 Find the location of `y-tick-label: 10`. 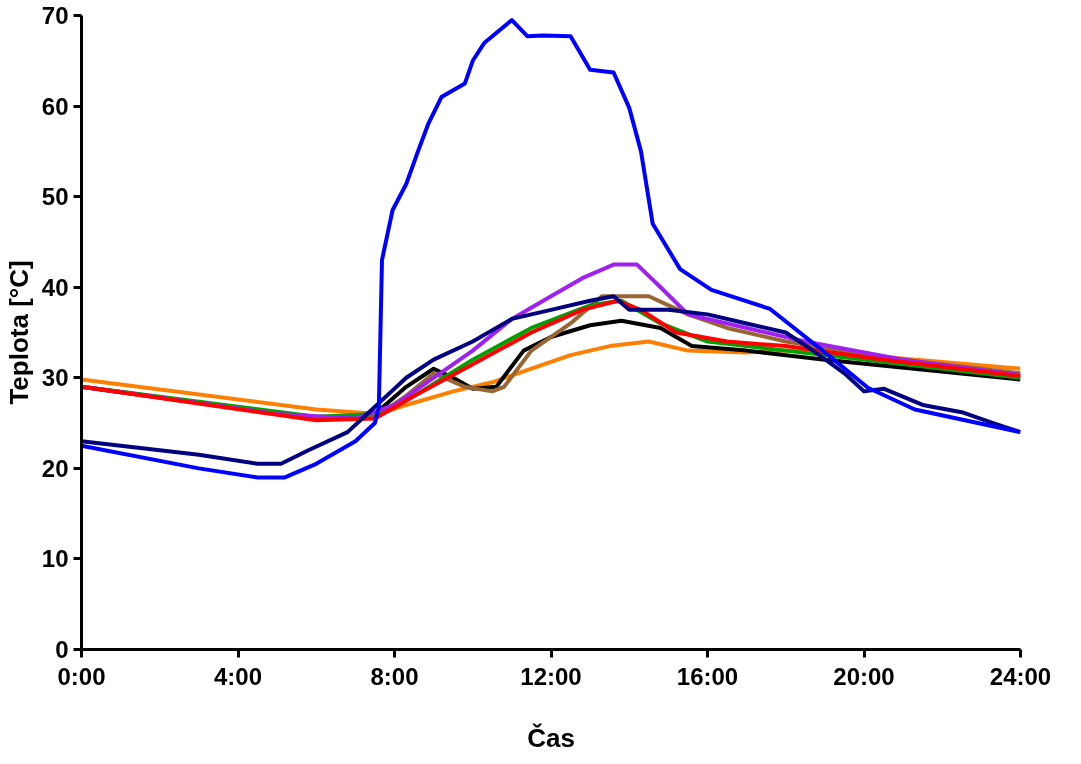

y-tick-label: 10 is located at coordinates (55, 559).